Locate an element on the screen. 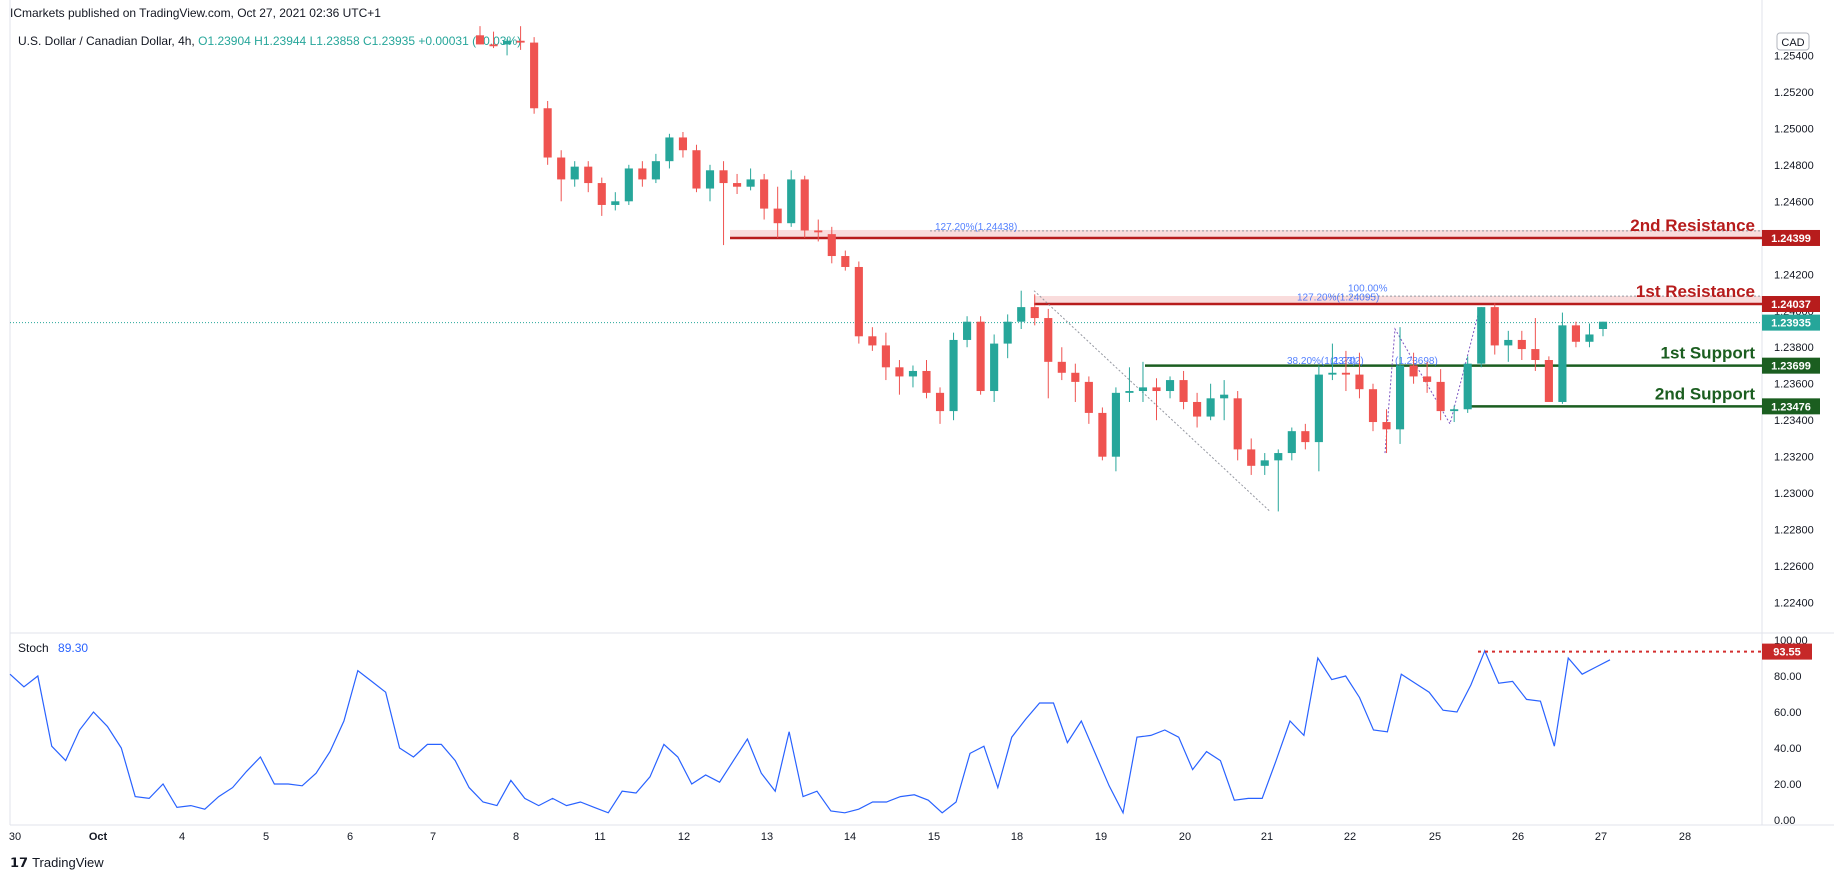 The image size is (1834, 880). time-tick-label: 13 is located at coordinates (767, 837).